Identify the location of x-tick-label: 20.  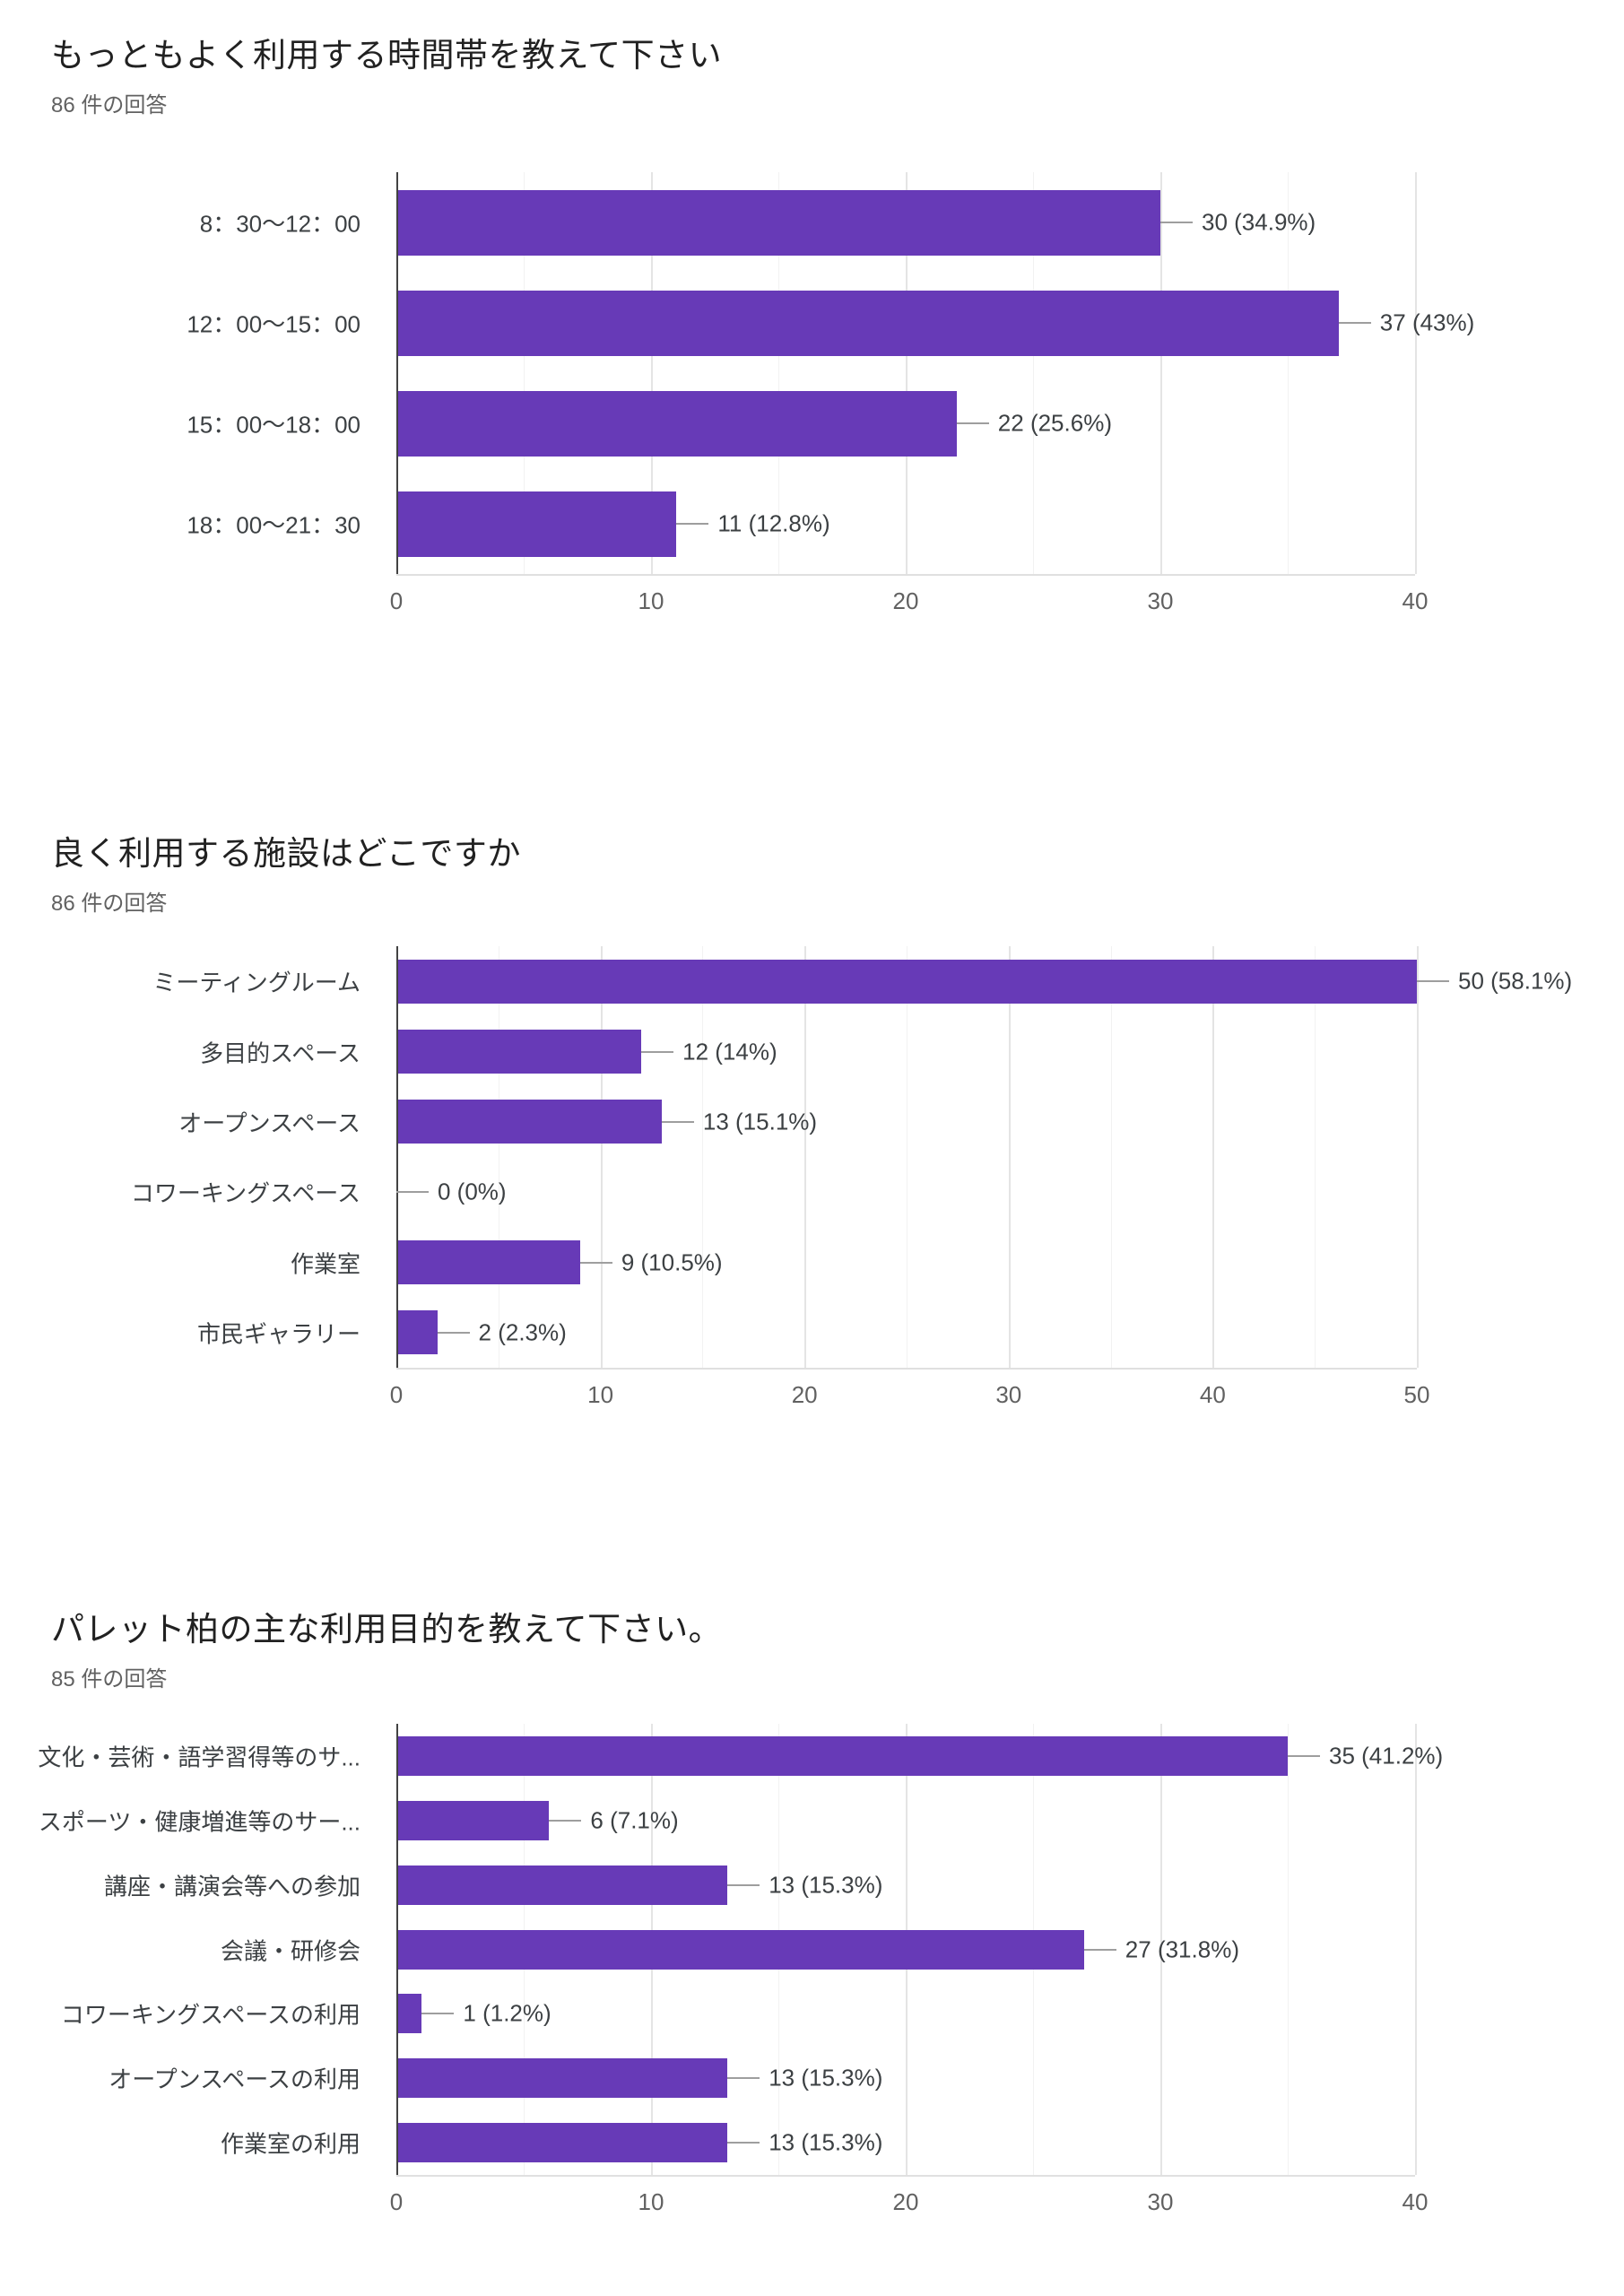
(905, 2201).